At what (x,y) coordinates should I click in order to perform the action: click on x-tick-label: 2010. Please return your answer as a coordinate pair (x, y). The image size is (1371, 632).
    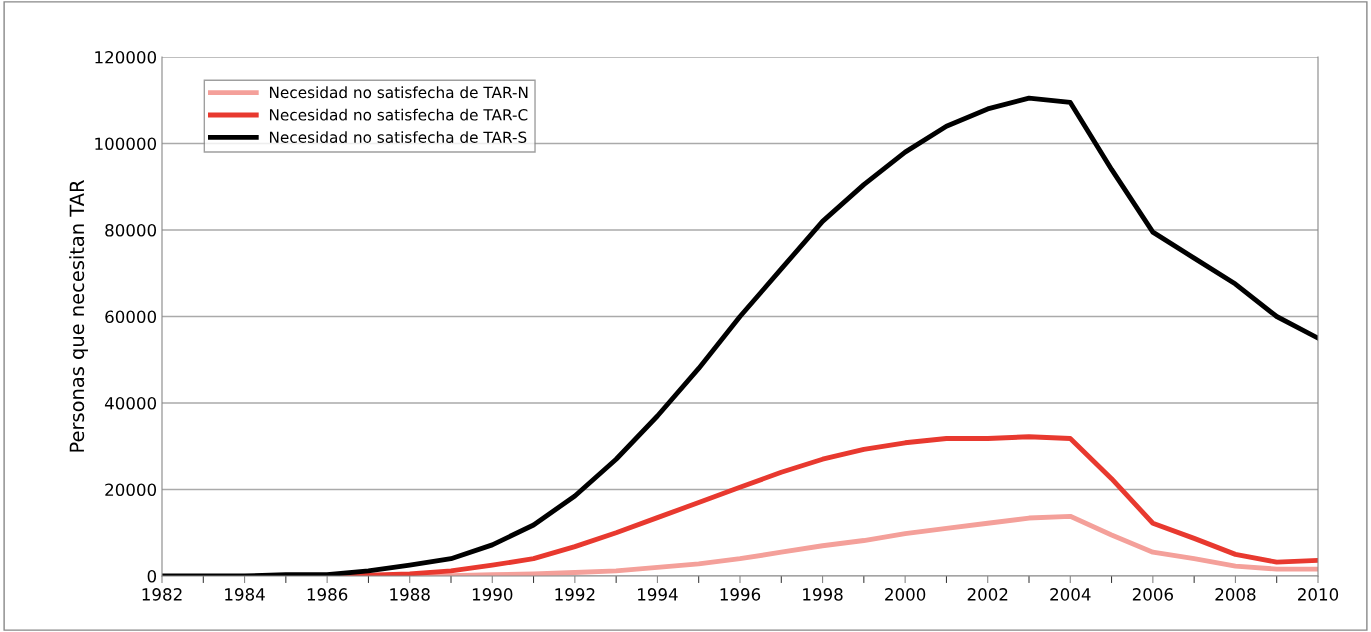
    Looking at the image, I should click on (1318, 594).